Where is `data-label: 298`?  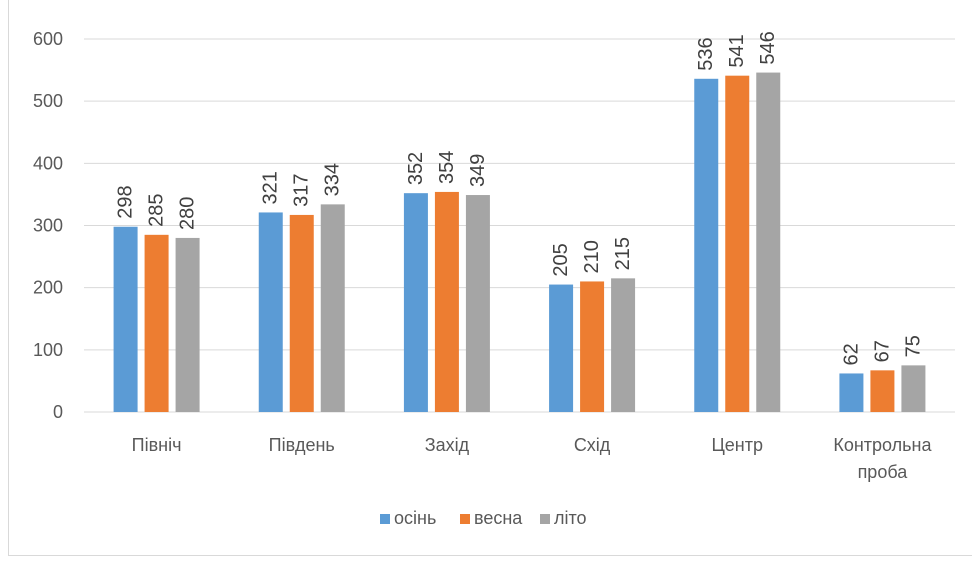
data-label: 298 is located at coordinates (126, 201).